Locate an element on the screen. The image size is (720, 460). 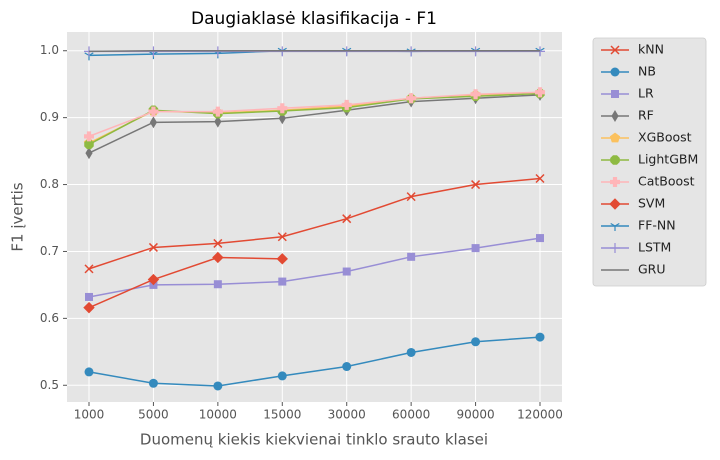
legend-label: kNN is located at coordinates (651, 49).